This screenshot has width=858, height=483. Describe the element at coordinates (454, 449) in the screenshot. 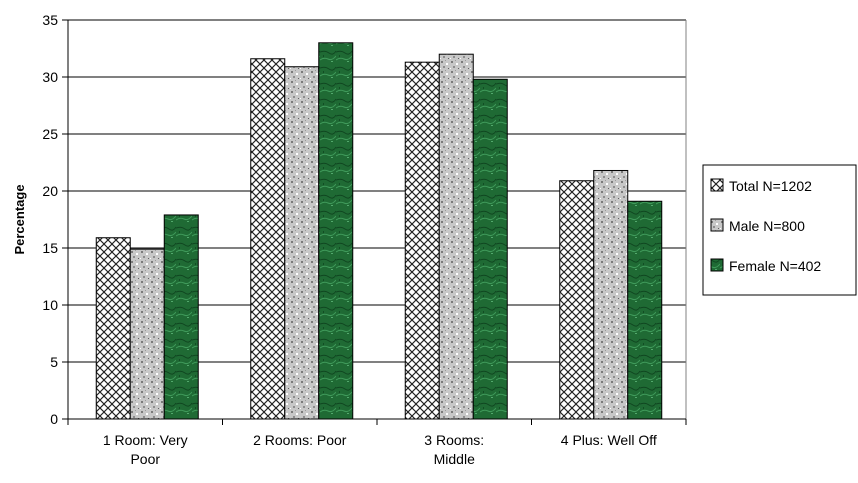

I see `x-category-label: 3 Rooms: Middle` at that location.